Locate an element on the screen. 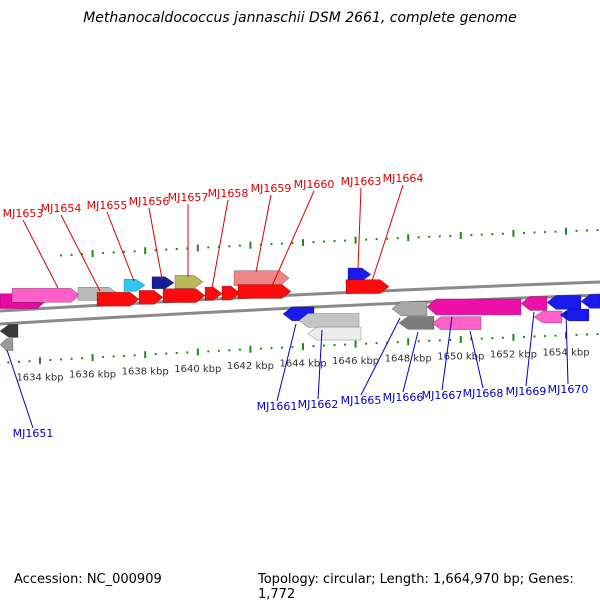  gene-arrow-MJ1655 is located at coordinates (134, 285).